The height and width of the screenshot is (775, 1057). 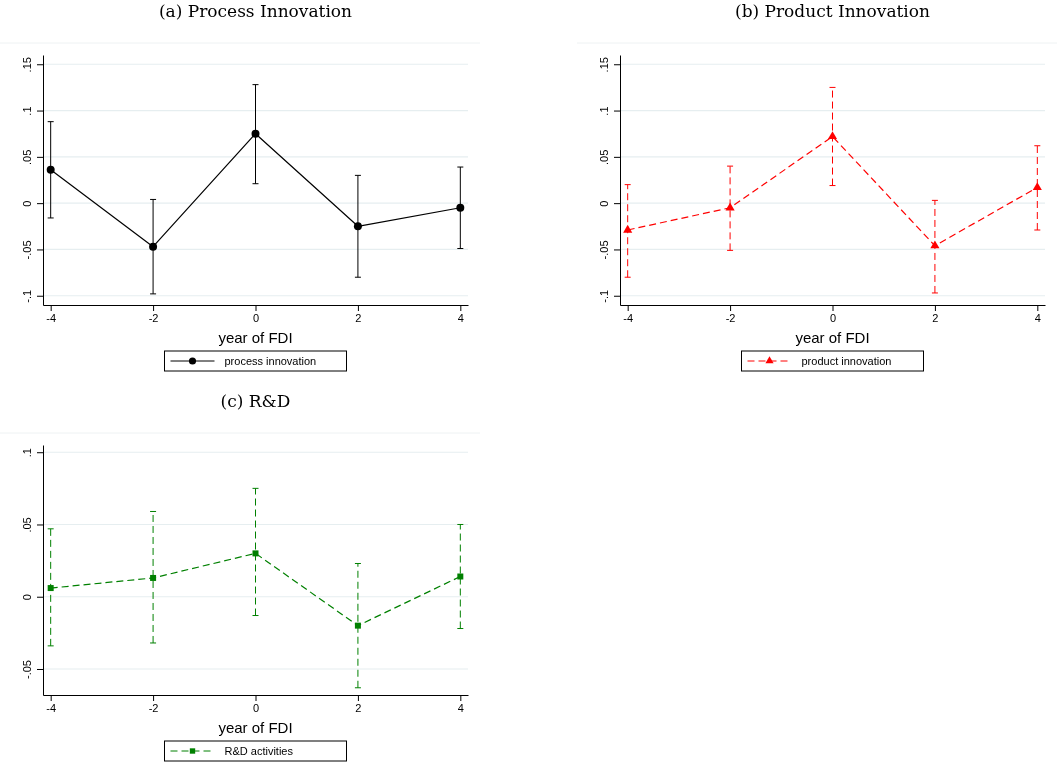 I want to click on legend-label: product innovation, so click(x=846, y=361).